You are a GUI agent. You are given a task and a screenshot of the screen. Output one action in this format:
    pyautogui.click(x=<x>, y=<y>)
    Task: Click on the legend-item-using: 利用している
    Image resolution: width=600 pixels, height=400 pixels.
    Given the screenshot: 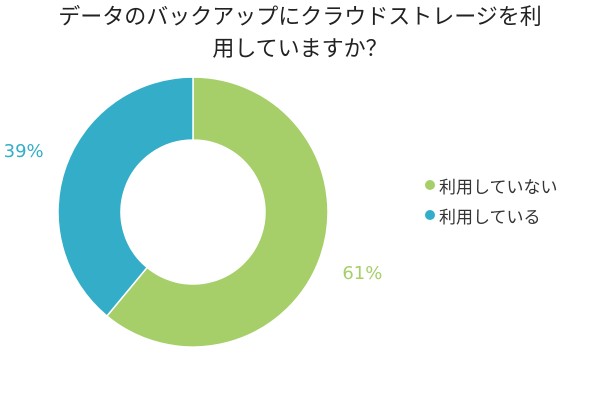 What is the action you would take?
    pyautogui.click(x=491, y=215)
    